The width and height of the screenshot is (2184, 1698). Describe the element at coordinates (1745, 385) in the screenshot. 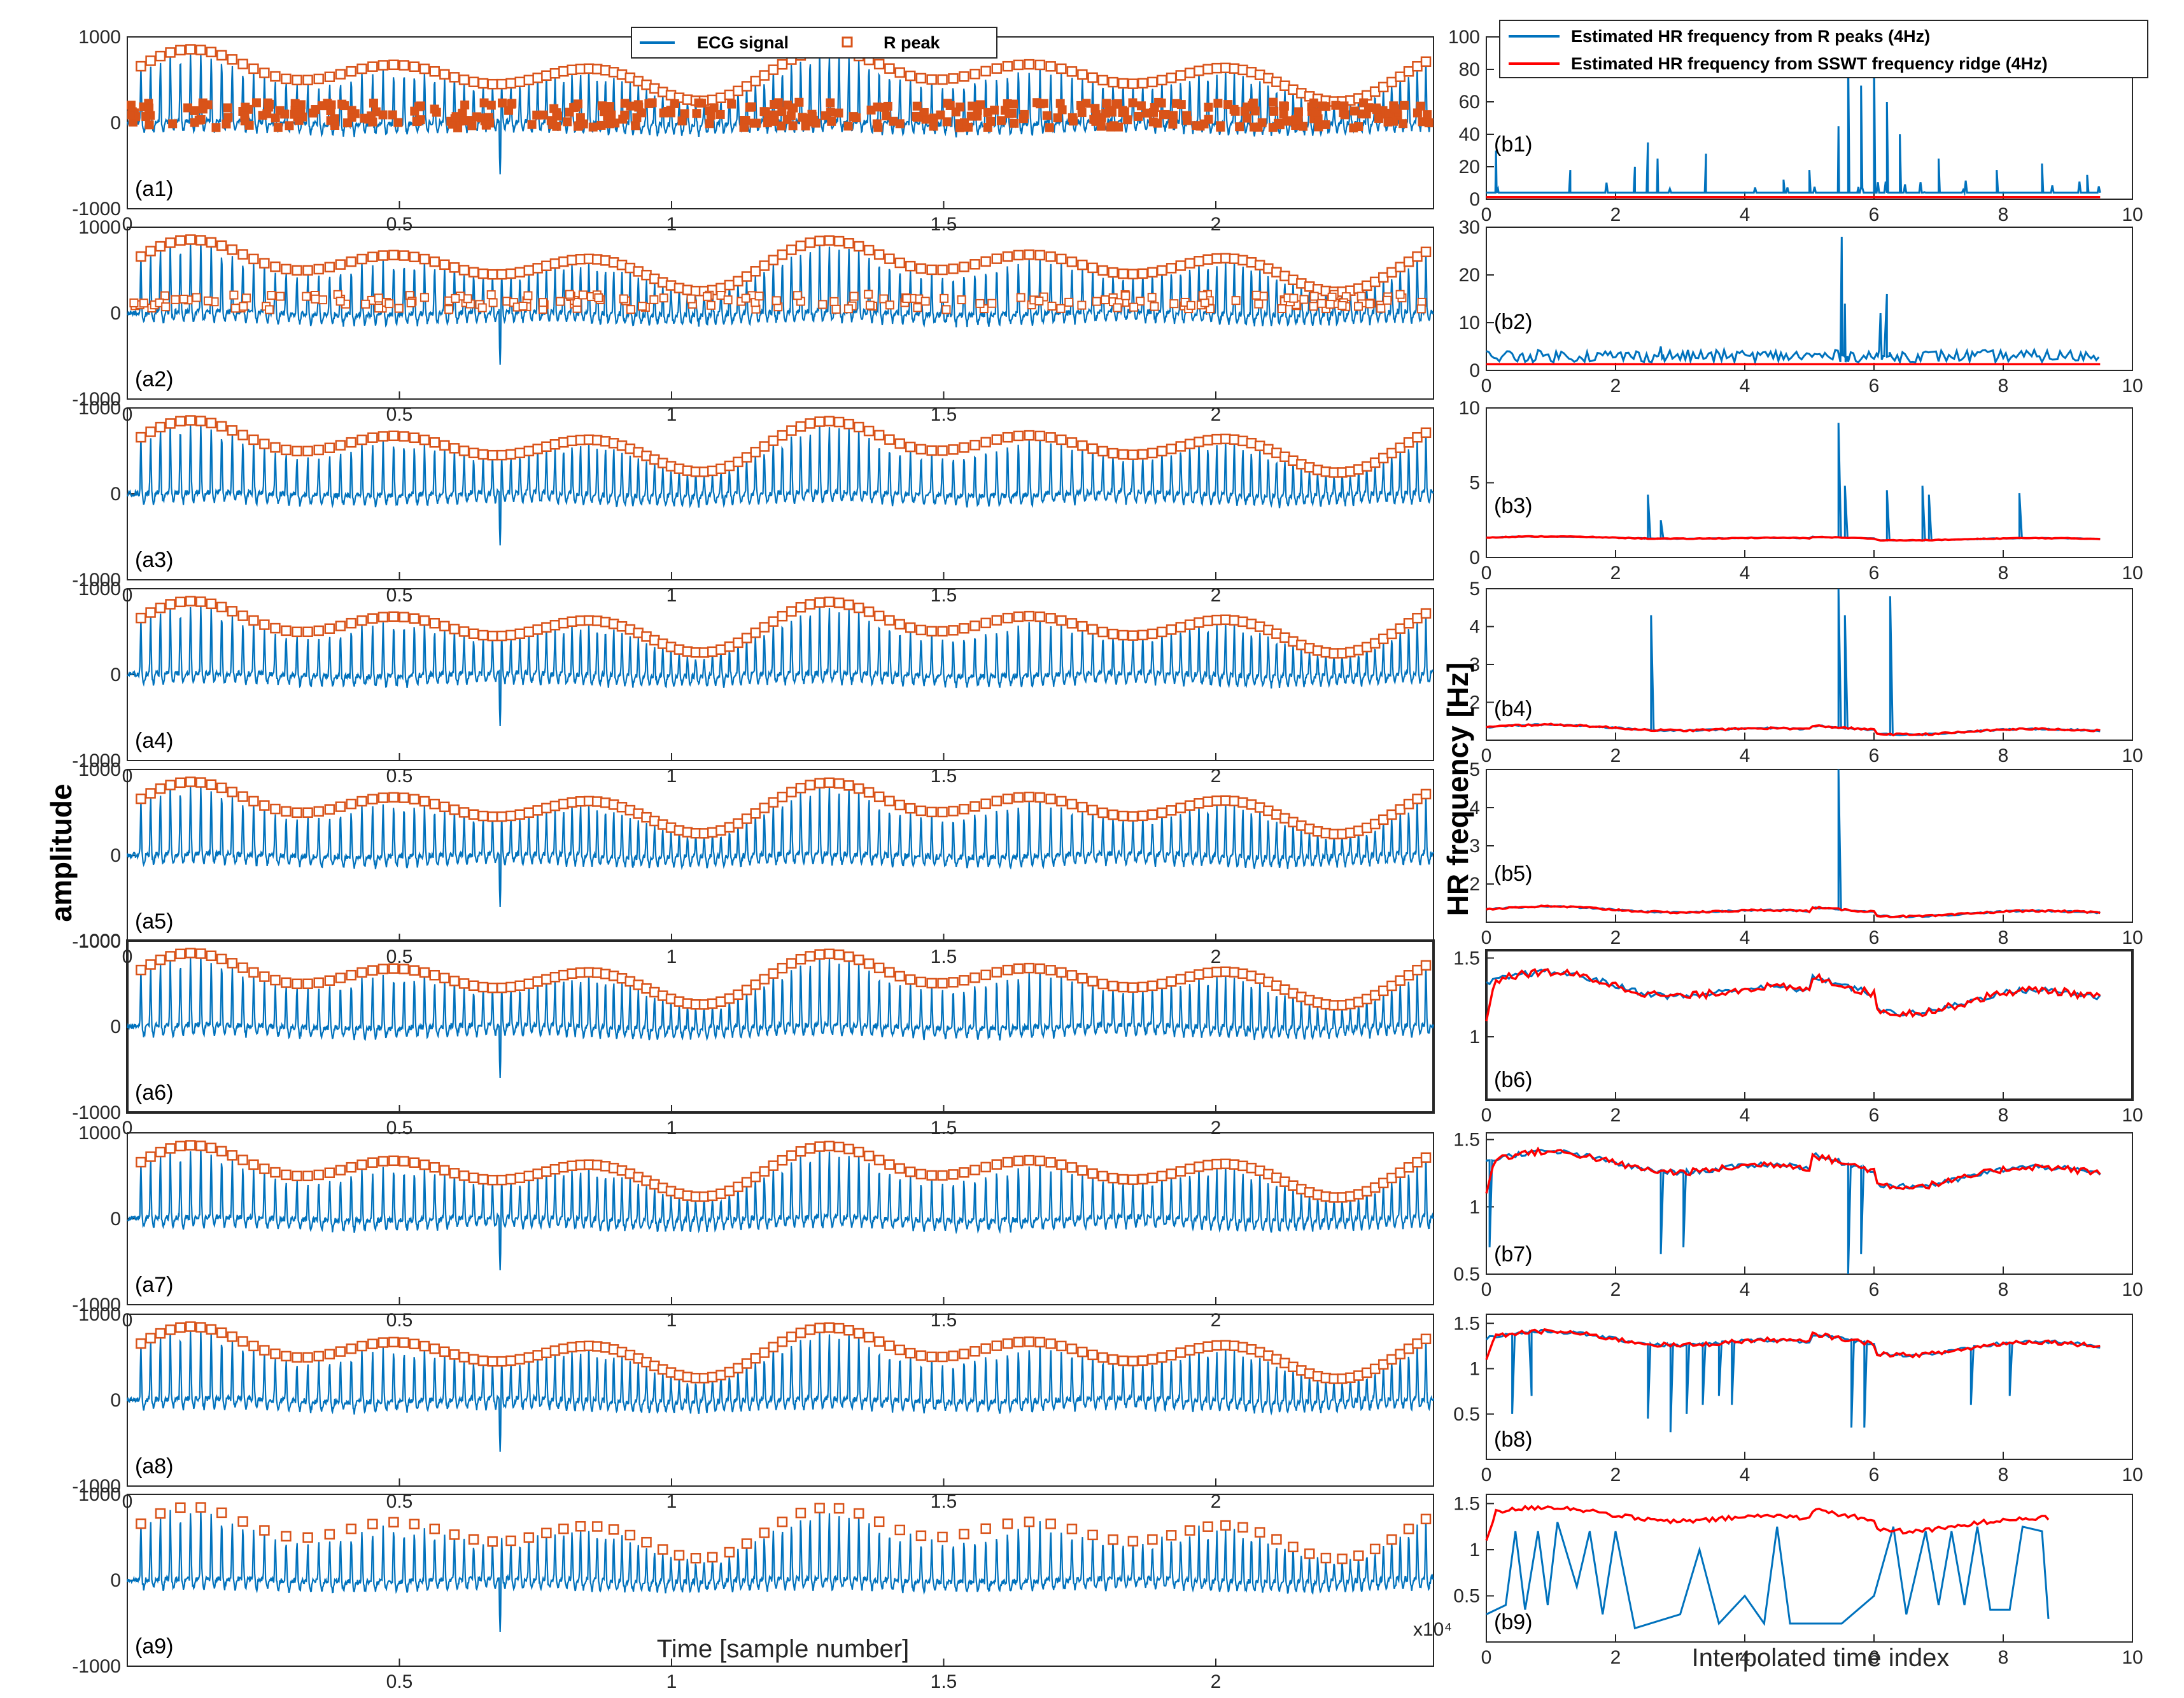

I see `x-tick-label: 4` at that location.